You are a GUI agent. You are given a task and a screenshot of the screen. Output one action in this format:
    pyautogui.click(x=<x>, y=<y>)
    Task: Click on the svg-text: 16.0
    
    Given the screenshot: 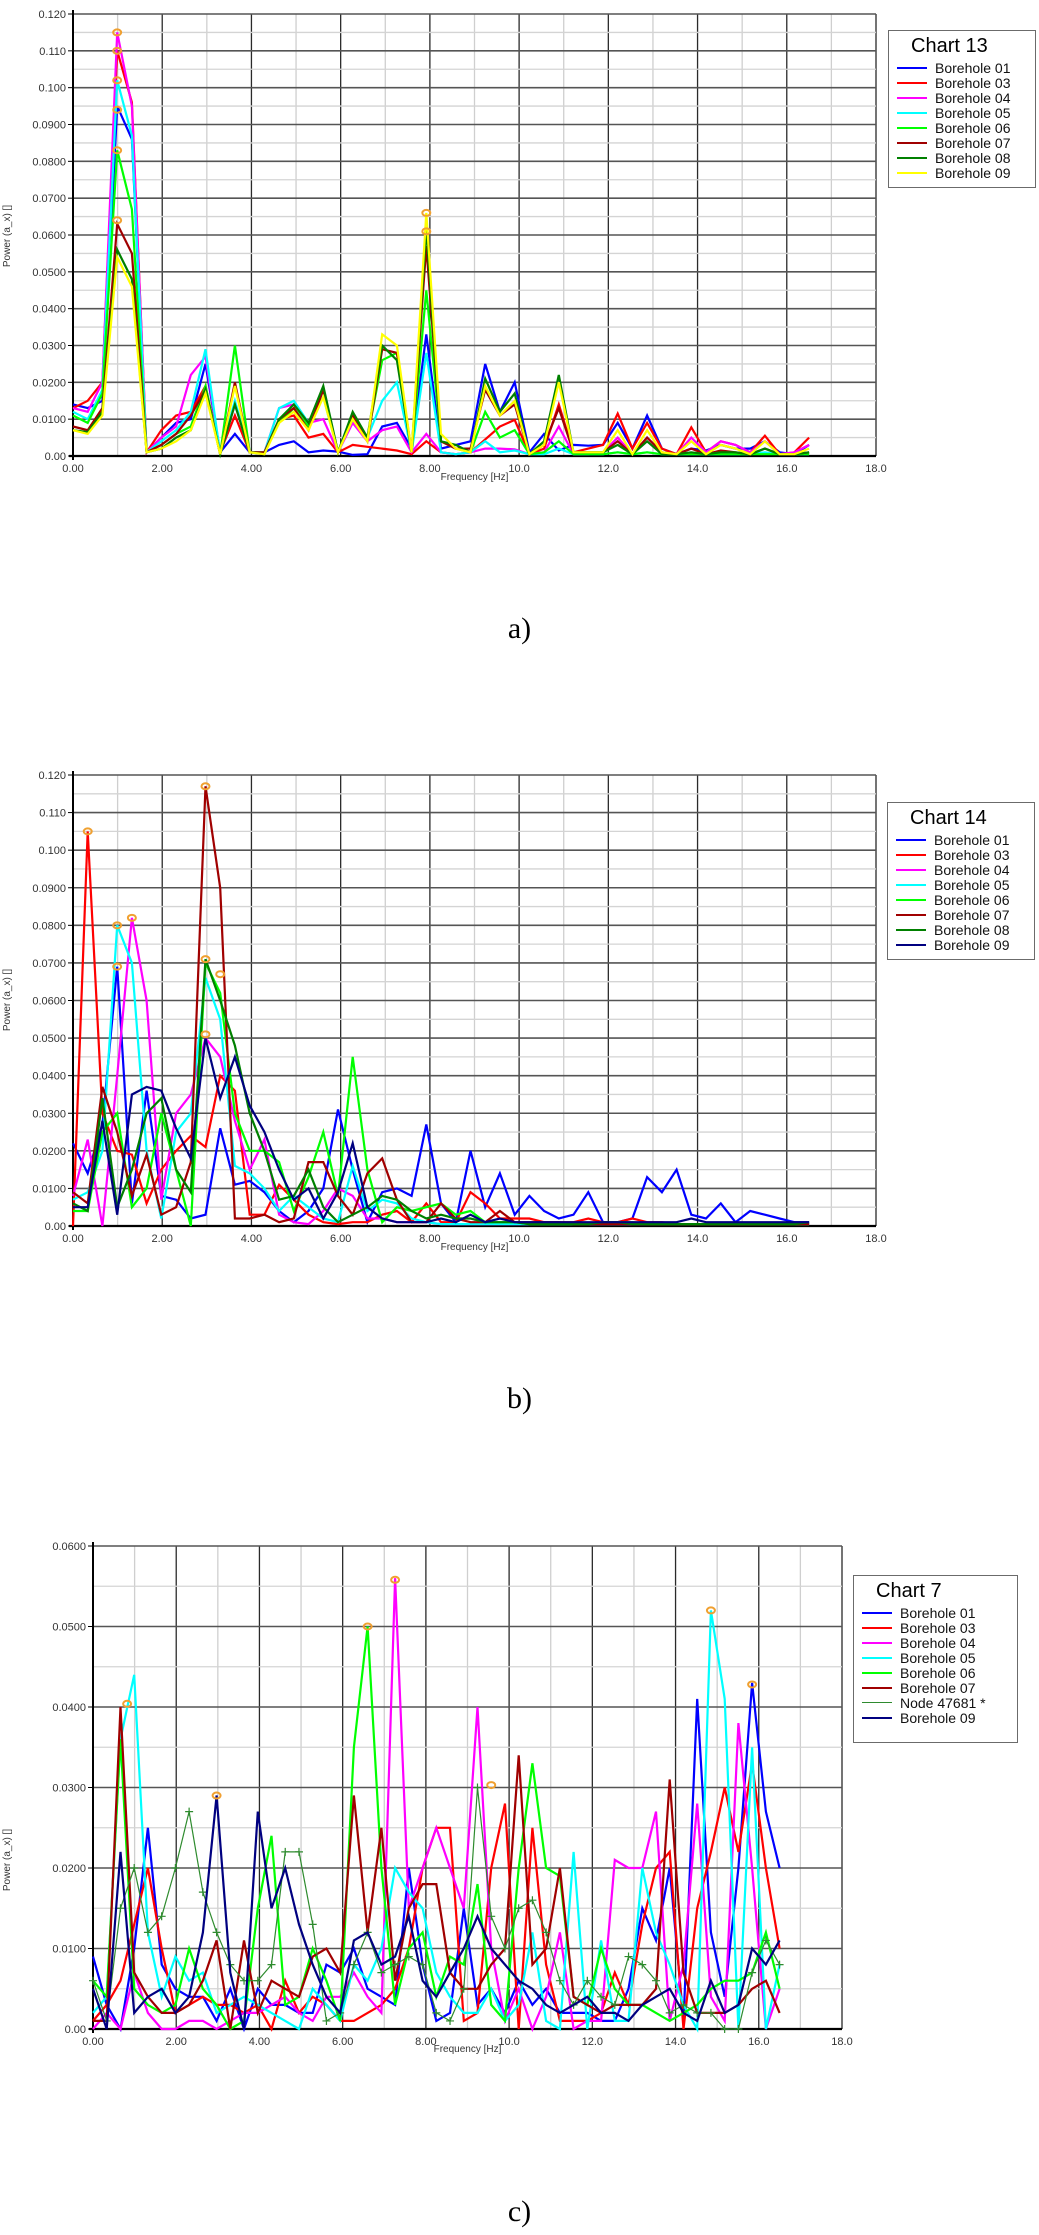 What is the action you would take?
    pyautogui.click(x=758, y=2042)
    